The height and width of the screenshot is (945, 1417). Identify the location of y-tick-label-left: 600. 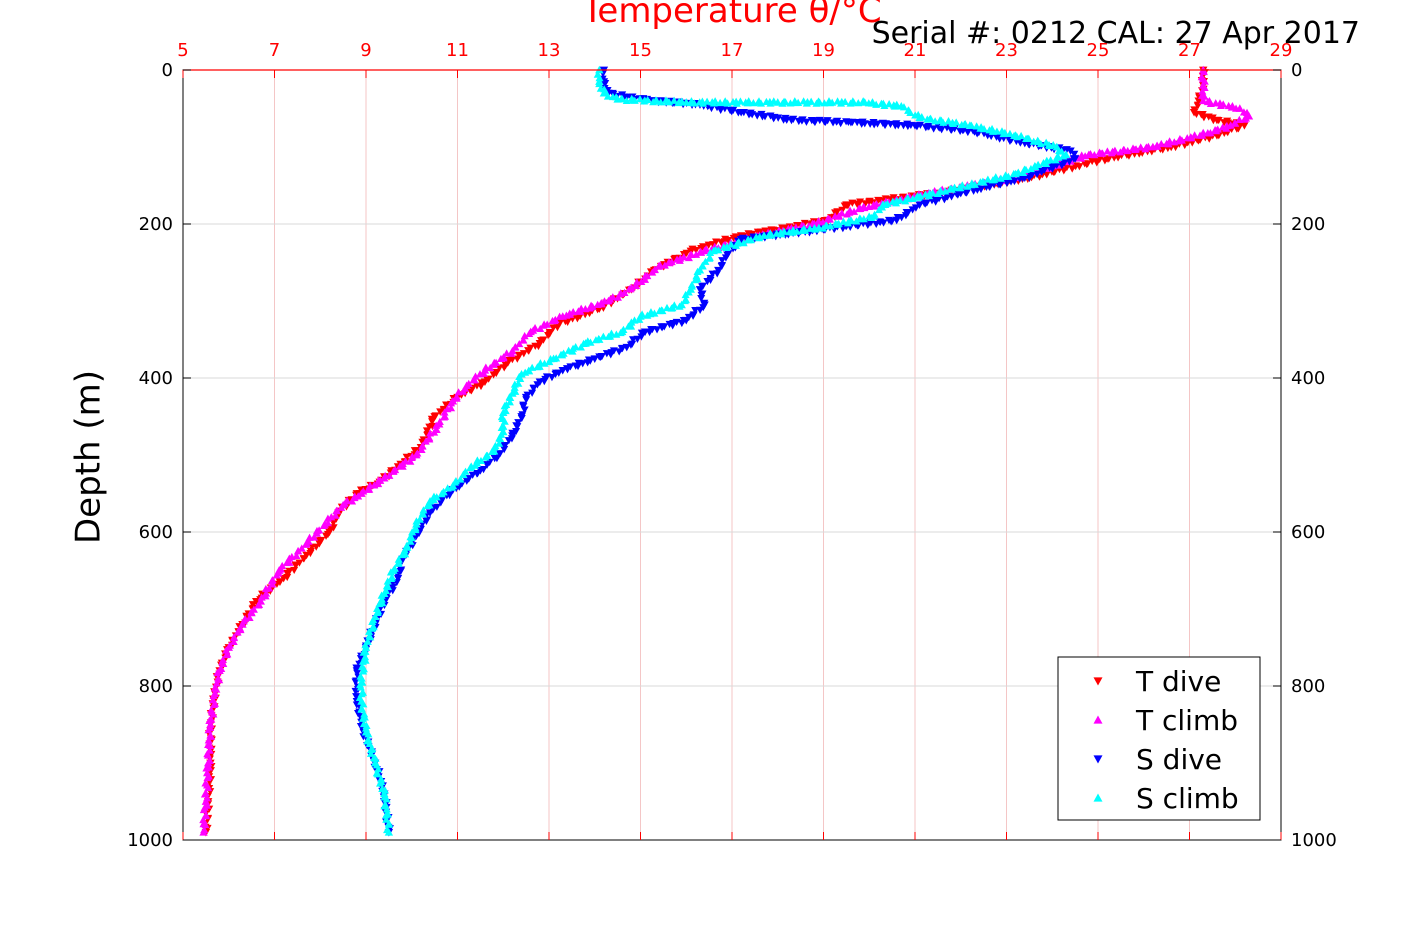
(156, 532).